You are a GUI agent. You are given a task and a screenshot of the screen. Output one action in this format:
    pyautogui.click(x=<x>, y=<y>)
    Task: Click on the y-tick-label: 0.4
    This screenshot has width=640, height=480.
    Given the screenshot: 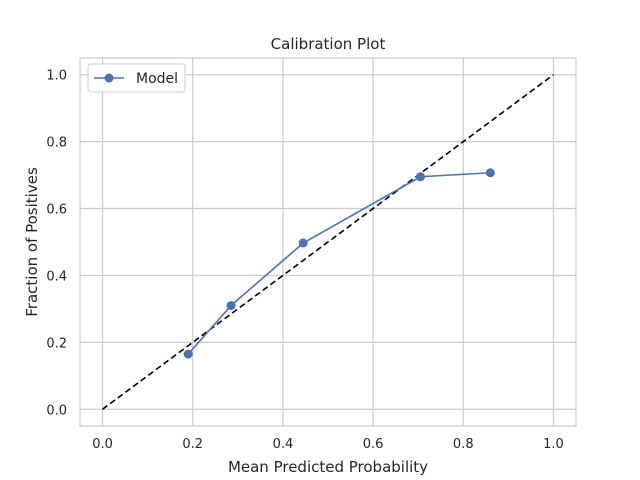 What is the action you would take?
    pyautogui.click(x=56, y=276)
    